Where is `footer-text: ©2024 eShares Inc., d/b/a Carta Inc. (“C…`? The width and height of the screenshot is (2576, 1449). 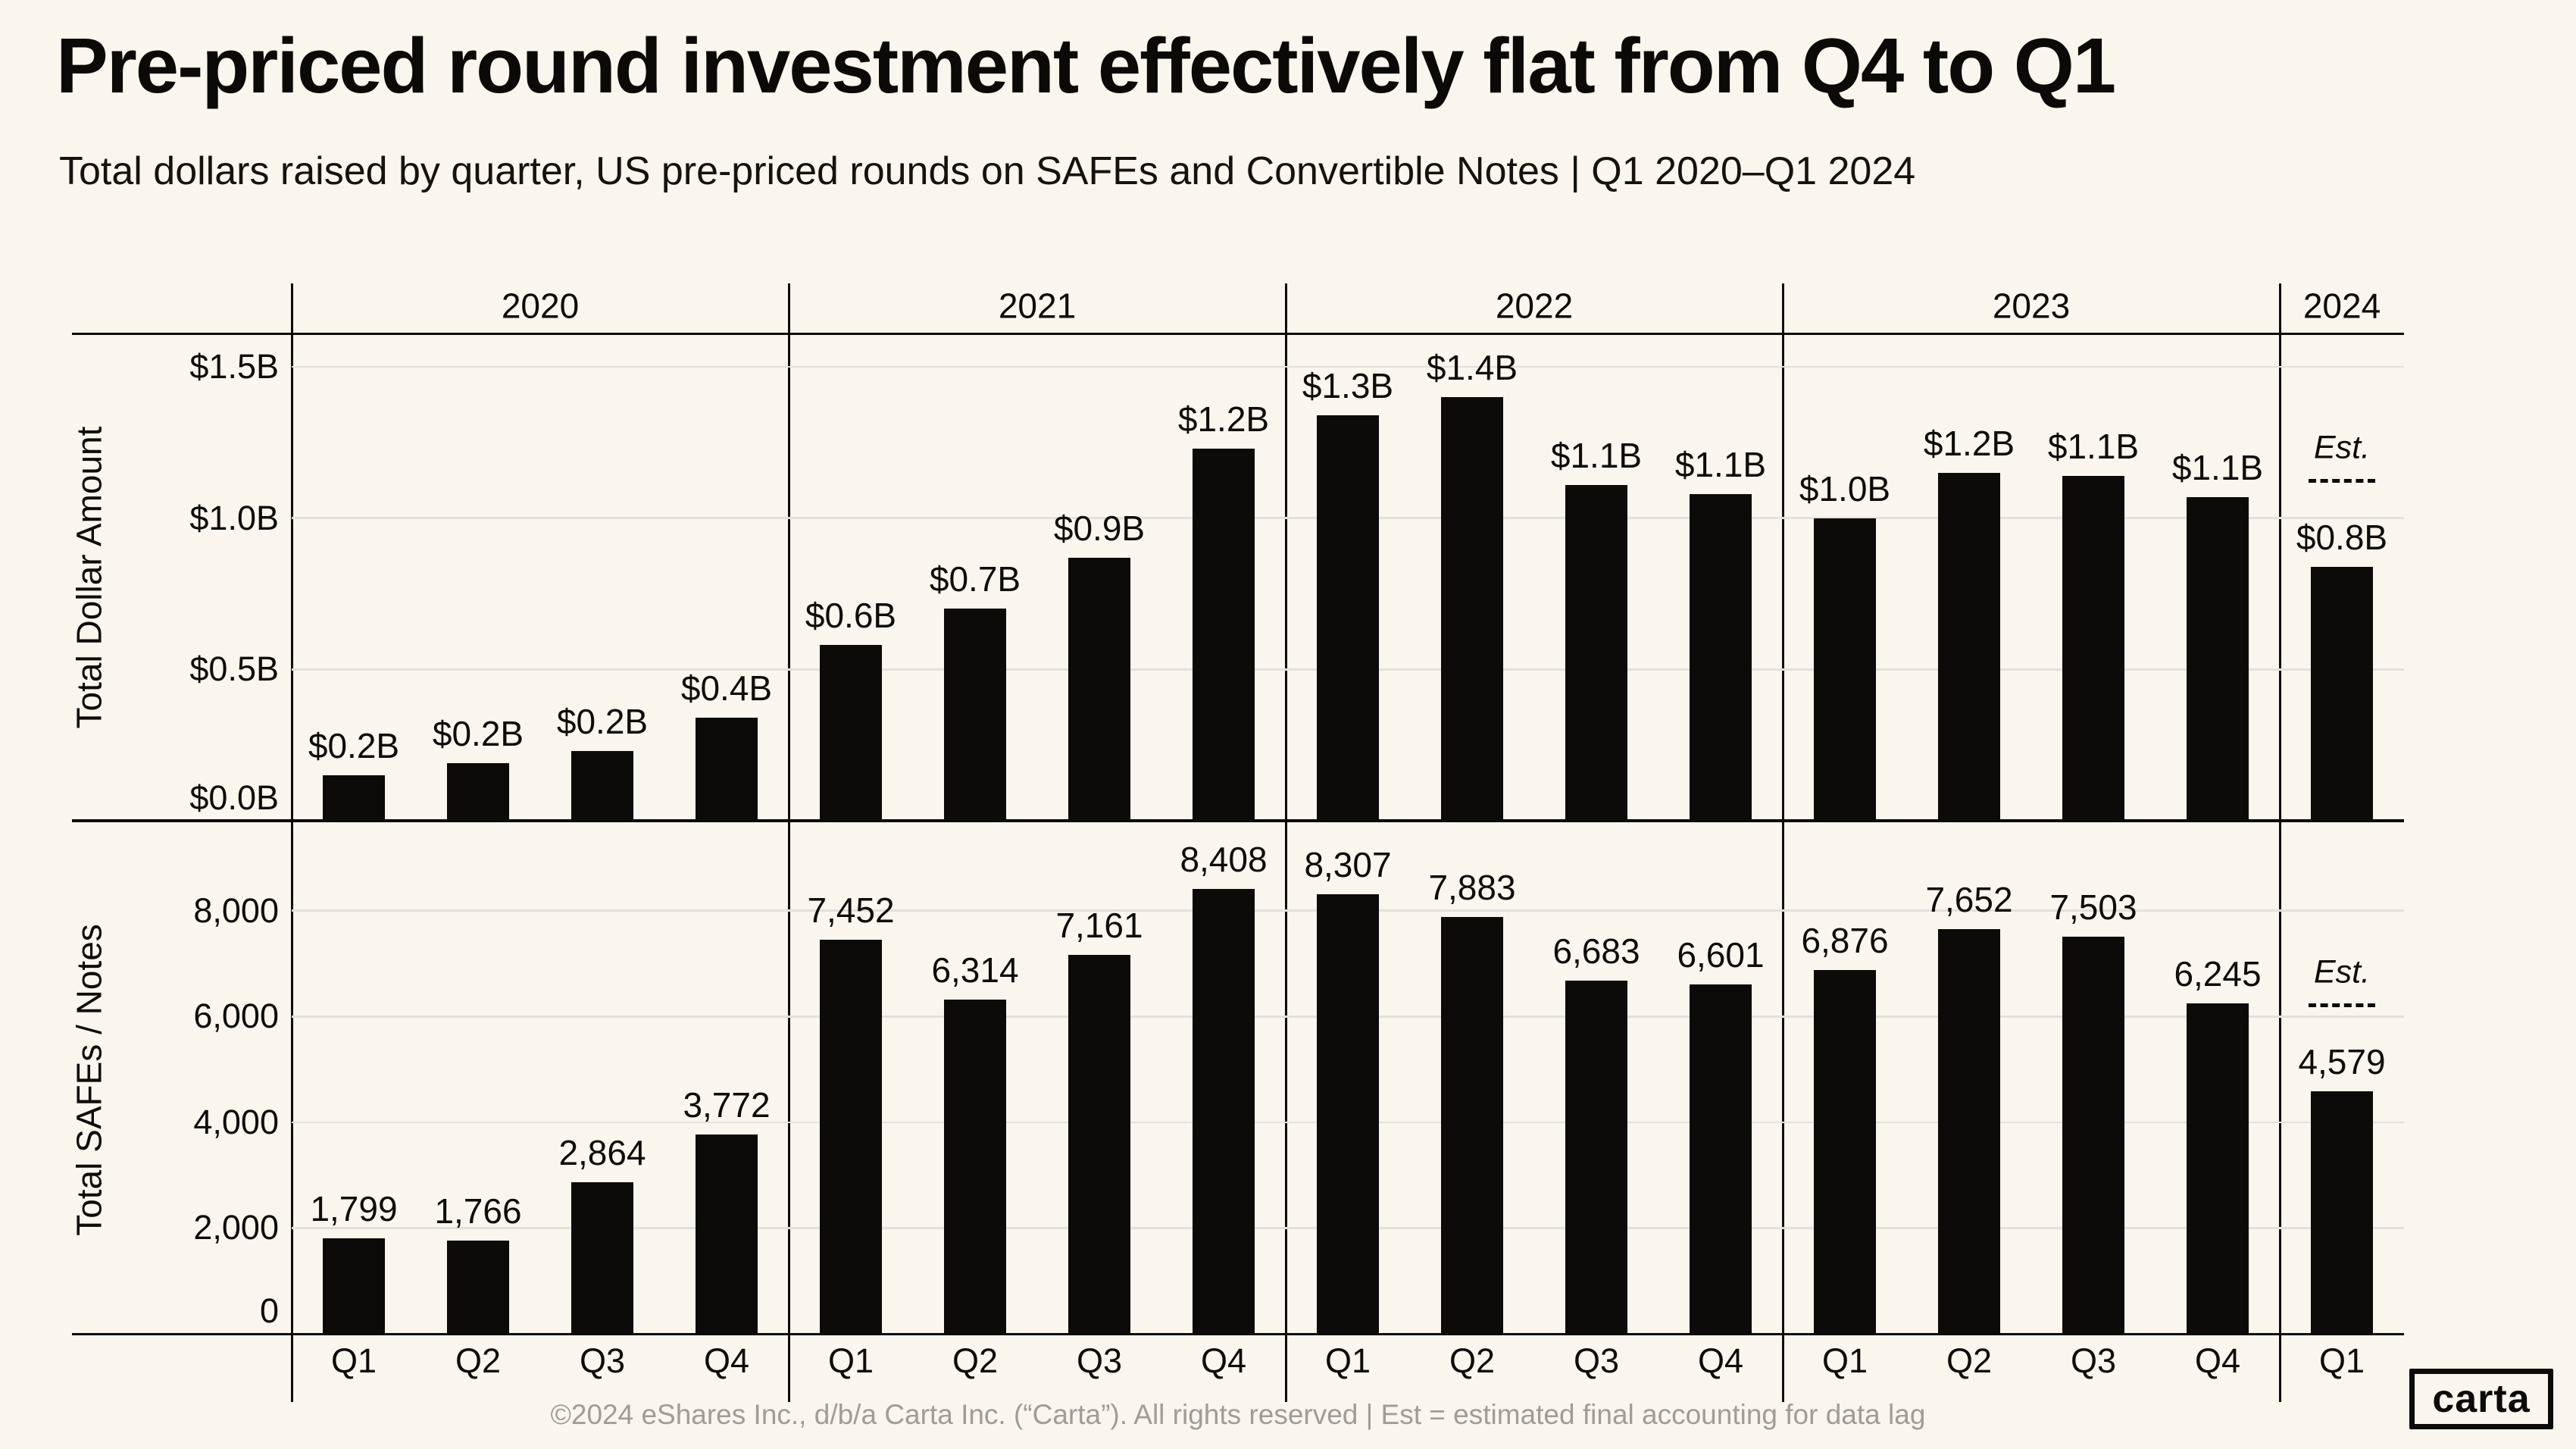 footer-text: ©2024 eShares Inc., d/b/a Carta Inc. (“C… is located at coordinates (1238, 1415).